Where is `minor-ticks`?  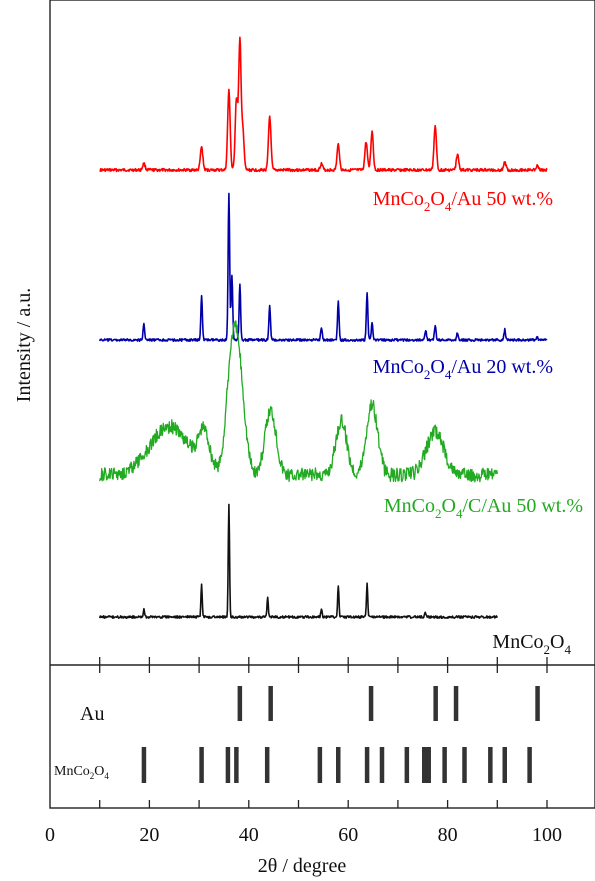
minor-ticks is located at coordinates (323, 732).